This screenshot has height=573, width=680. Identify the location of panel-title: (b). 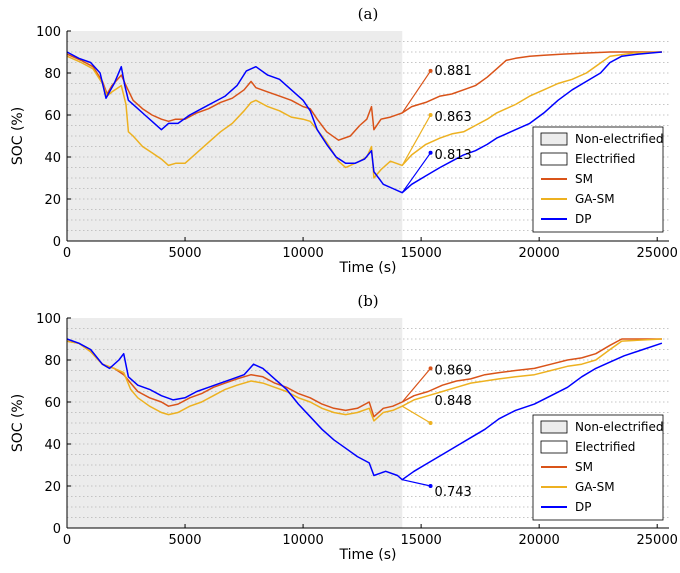
(367, 301).